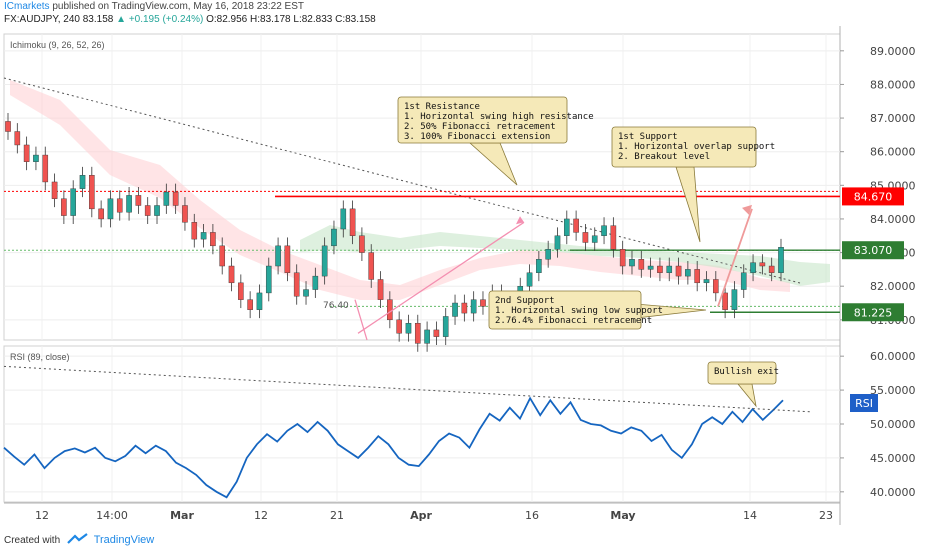  Describe the element at coordinates (270, 19) in the screenshot. I see `high-value: H:83.178` at that location.